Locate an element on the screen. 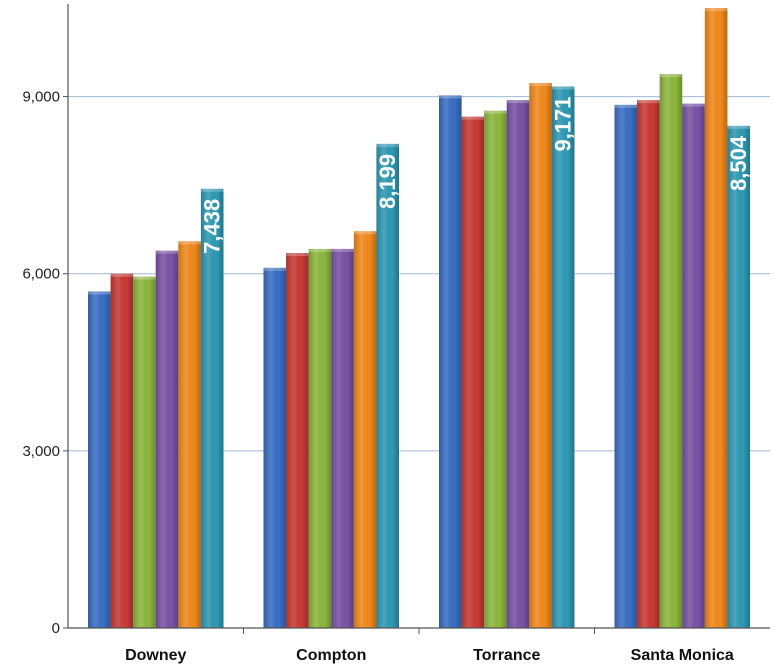 This screenshot has height=669, width=774. x-category-label: Downey is located at coordinates (155, 655).